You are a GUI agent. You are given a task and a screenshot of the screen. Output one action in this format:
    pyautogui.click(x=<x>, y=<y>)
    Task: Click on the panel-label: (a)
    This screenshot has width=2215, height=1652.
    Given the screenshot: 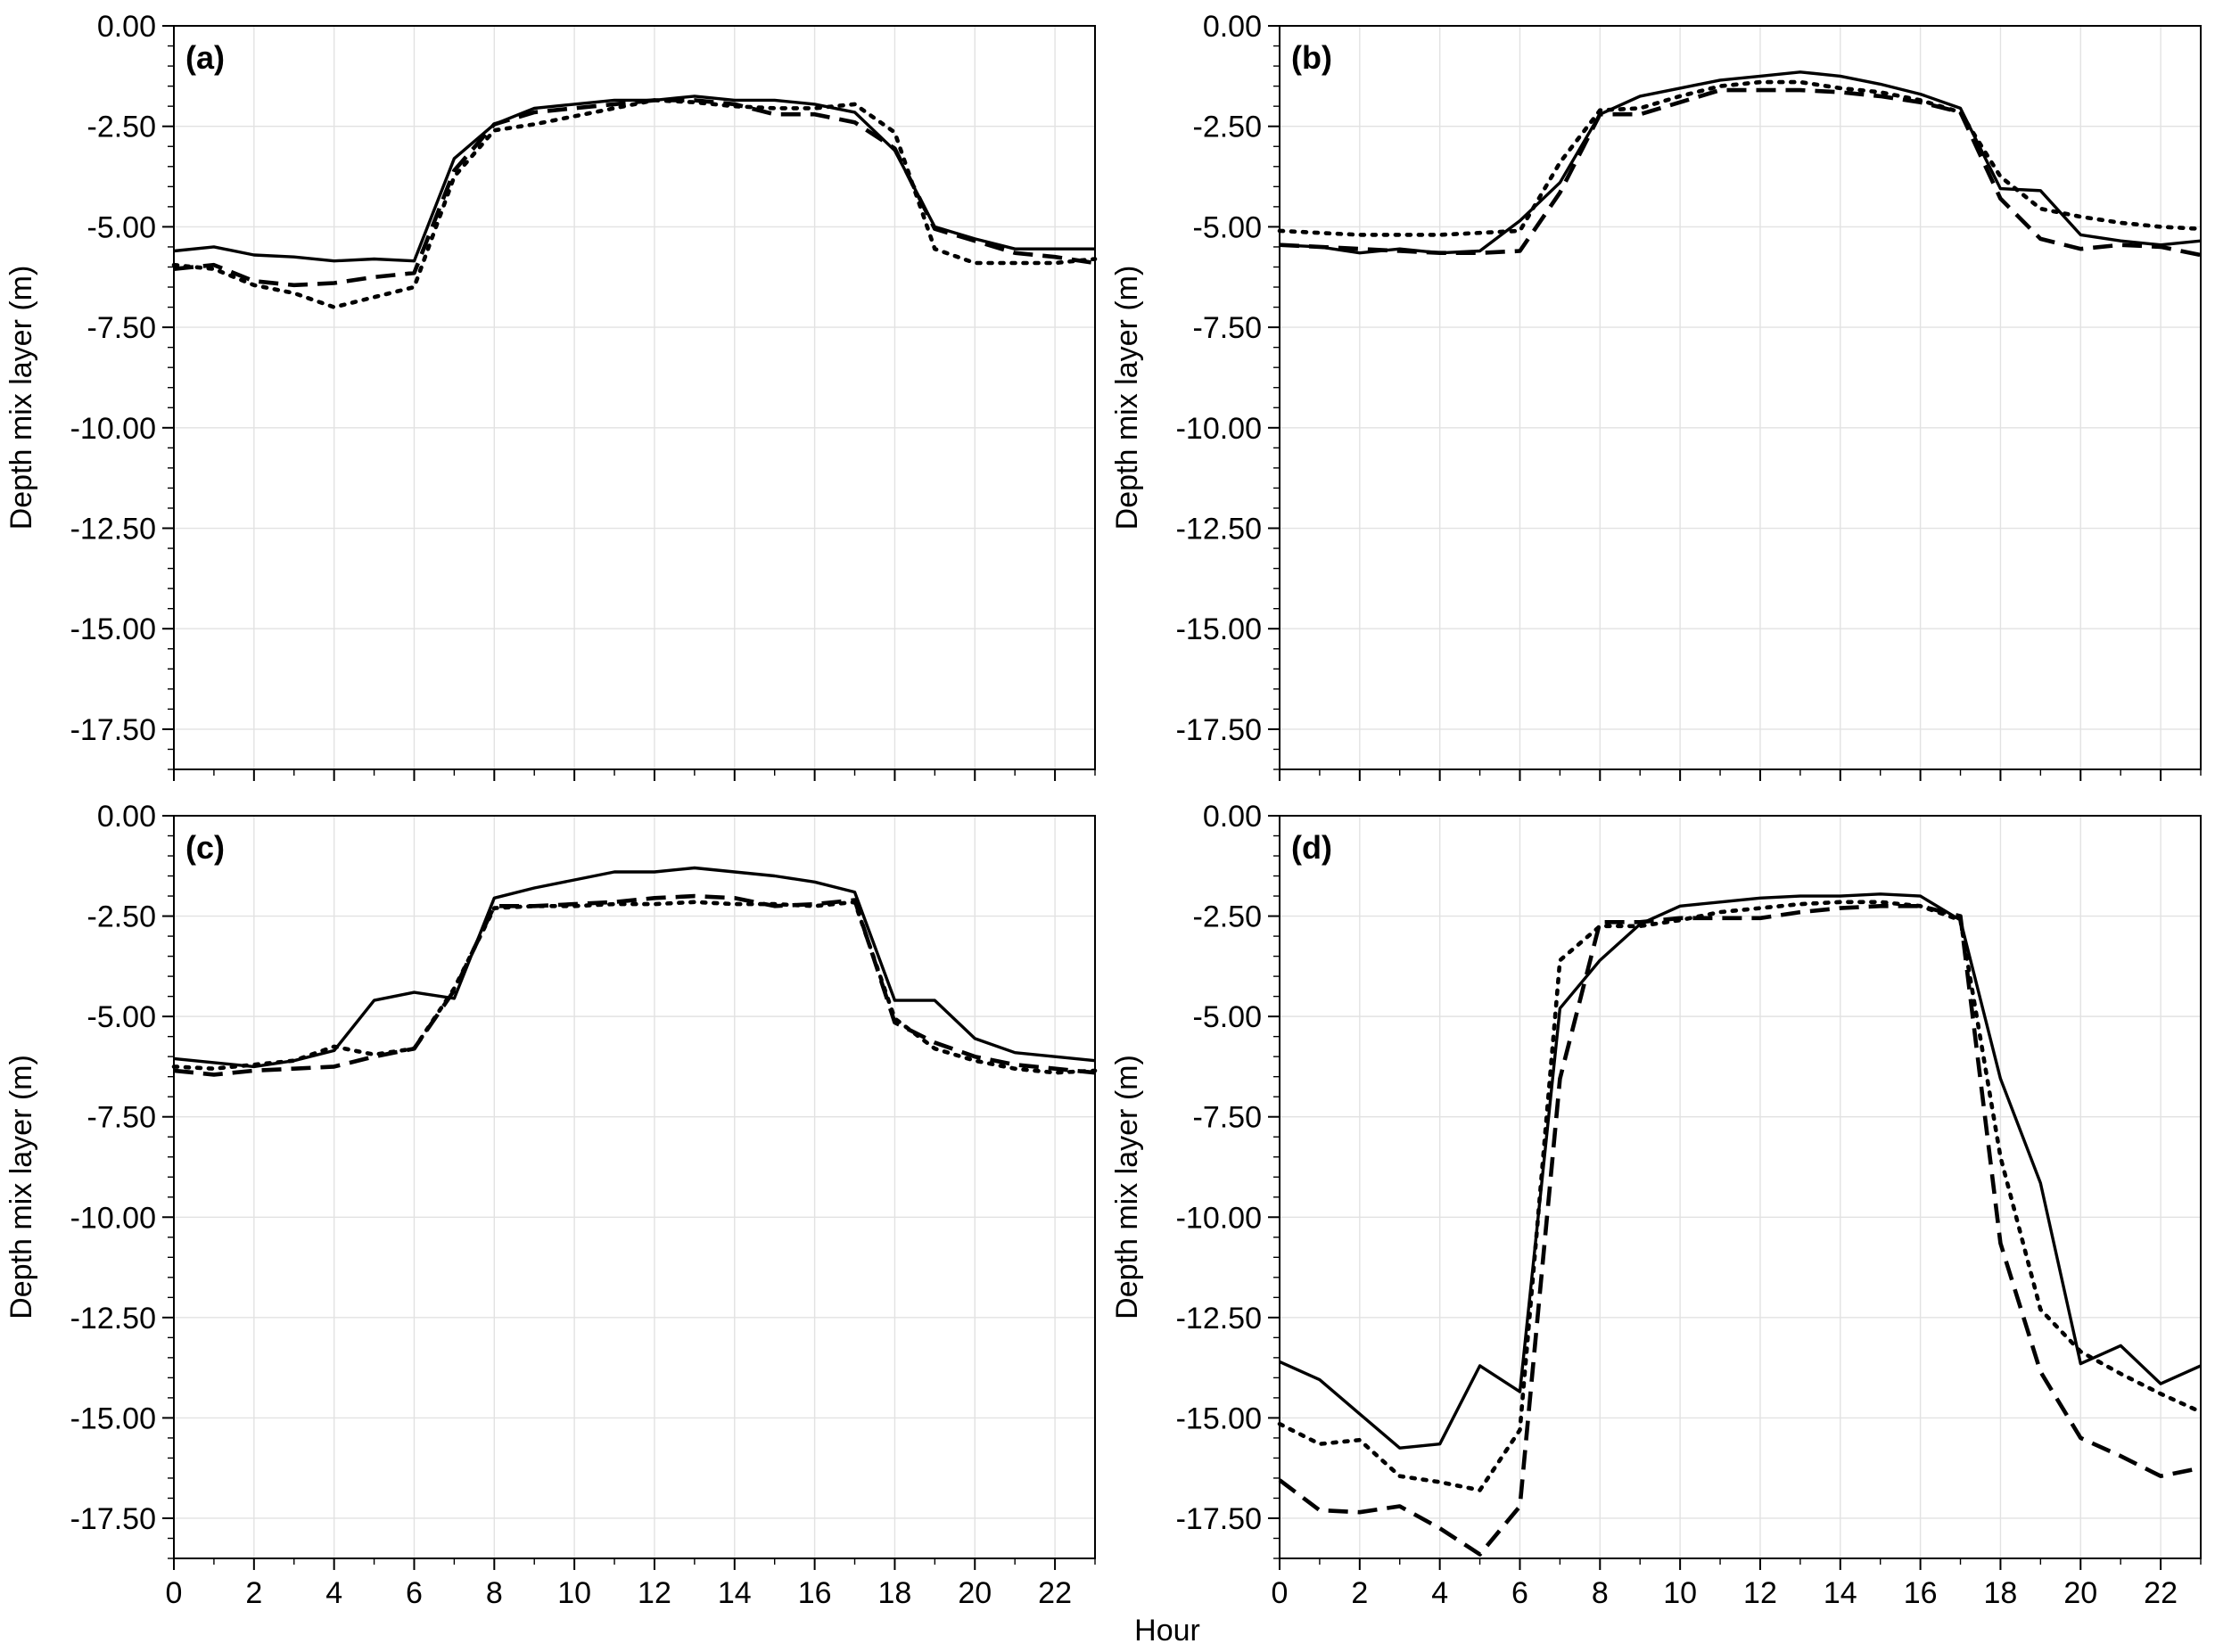 What is the action you would take?
    pyautogui.click(x=205, y=57)
    